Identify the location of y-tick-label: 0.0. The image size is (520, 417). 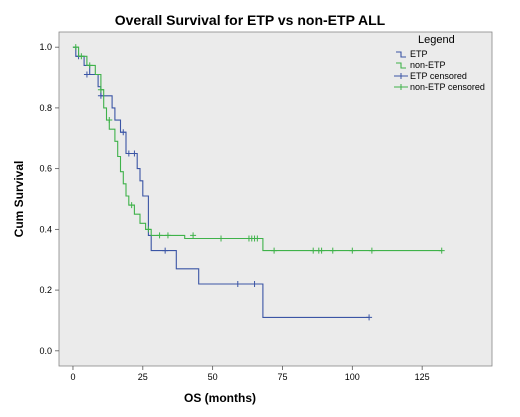
(45, 351).